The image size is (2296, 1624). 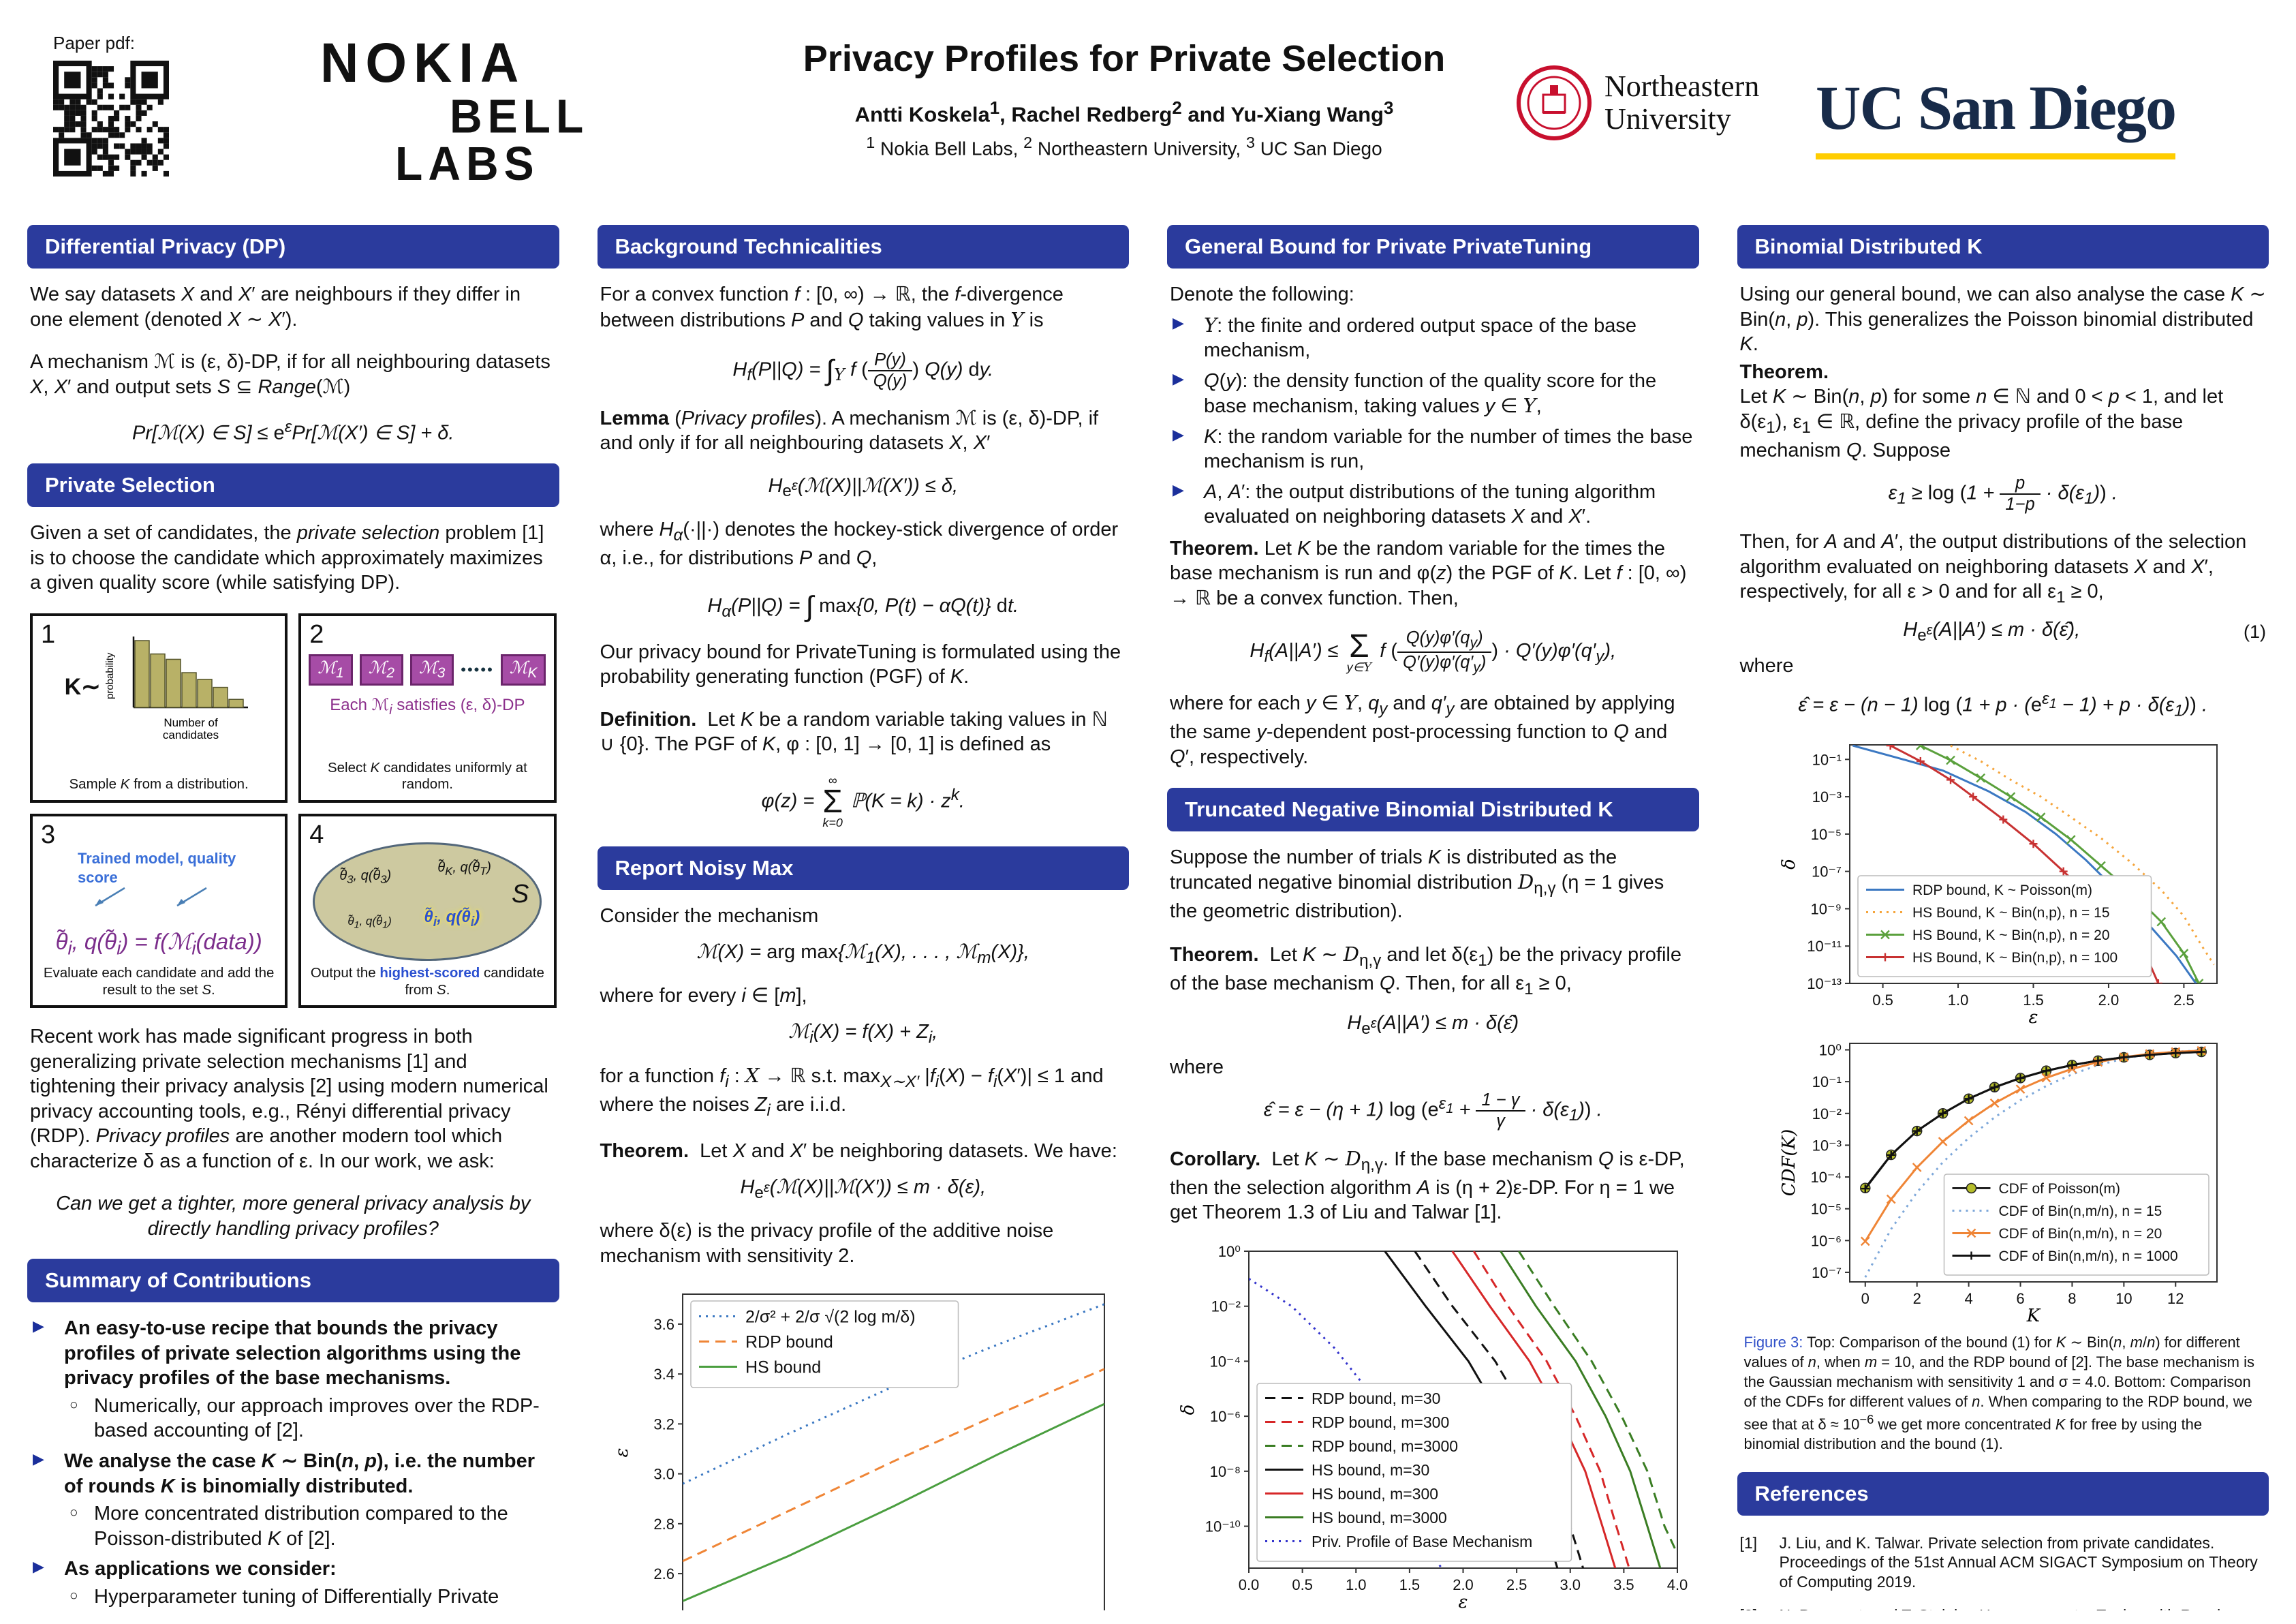 I want to click on svg-text: RDP bound, m=3000, so click(x=1385, y=1446).